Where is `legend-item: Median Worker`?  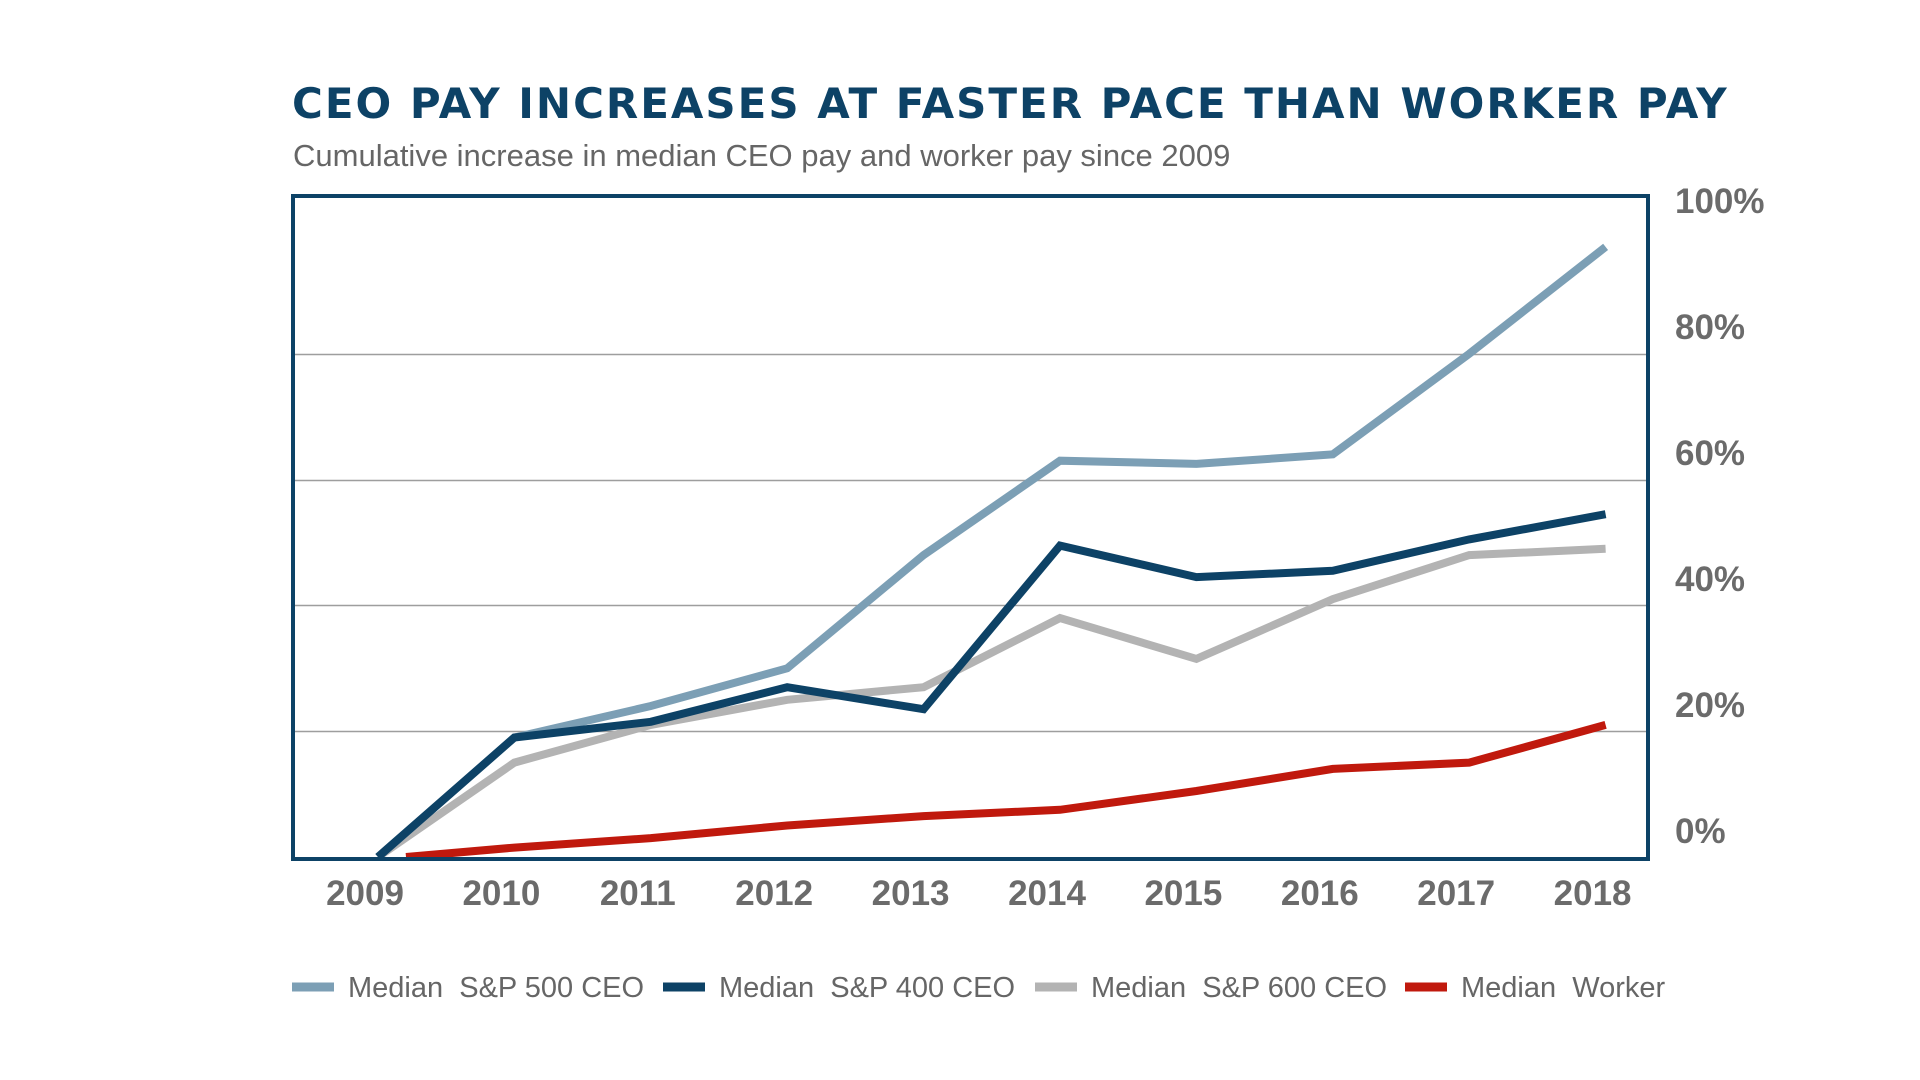 legend-item: Median Worker is located at coordinates (1535, 988).